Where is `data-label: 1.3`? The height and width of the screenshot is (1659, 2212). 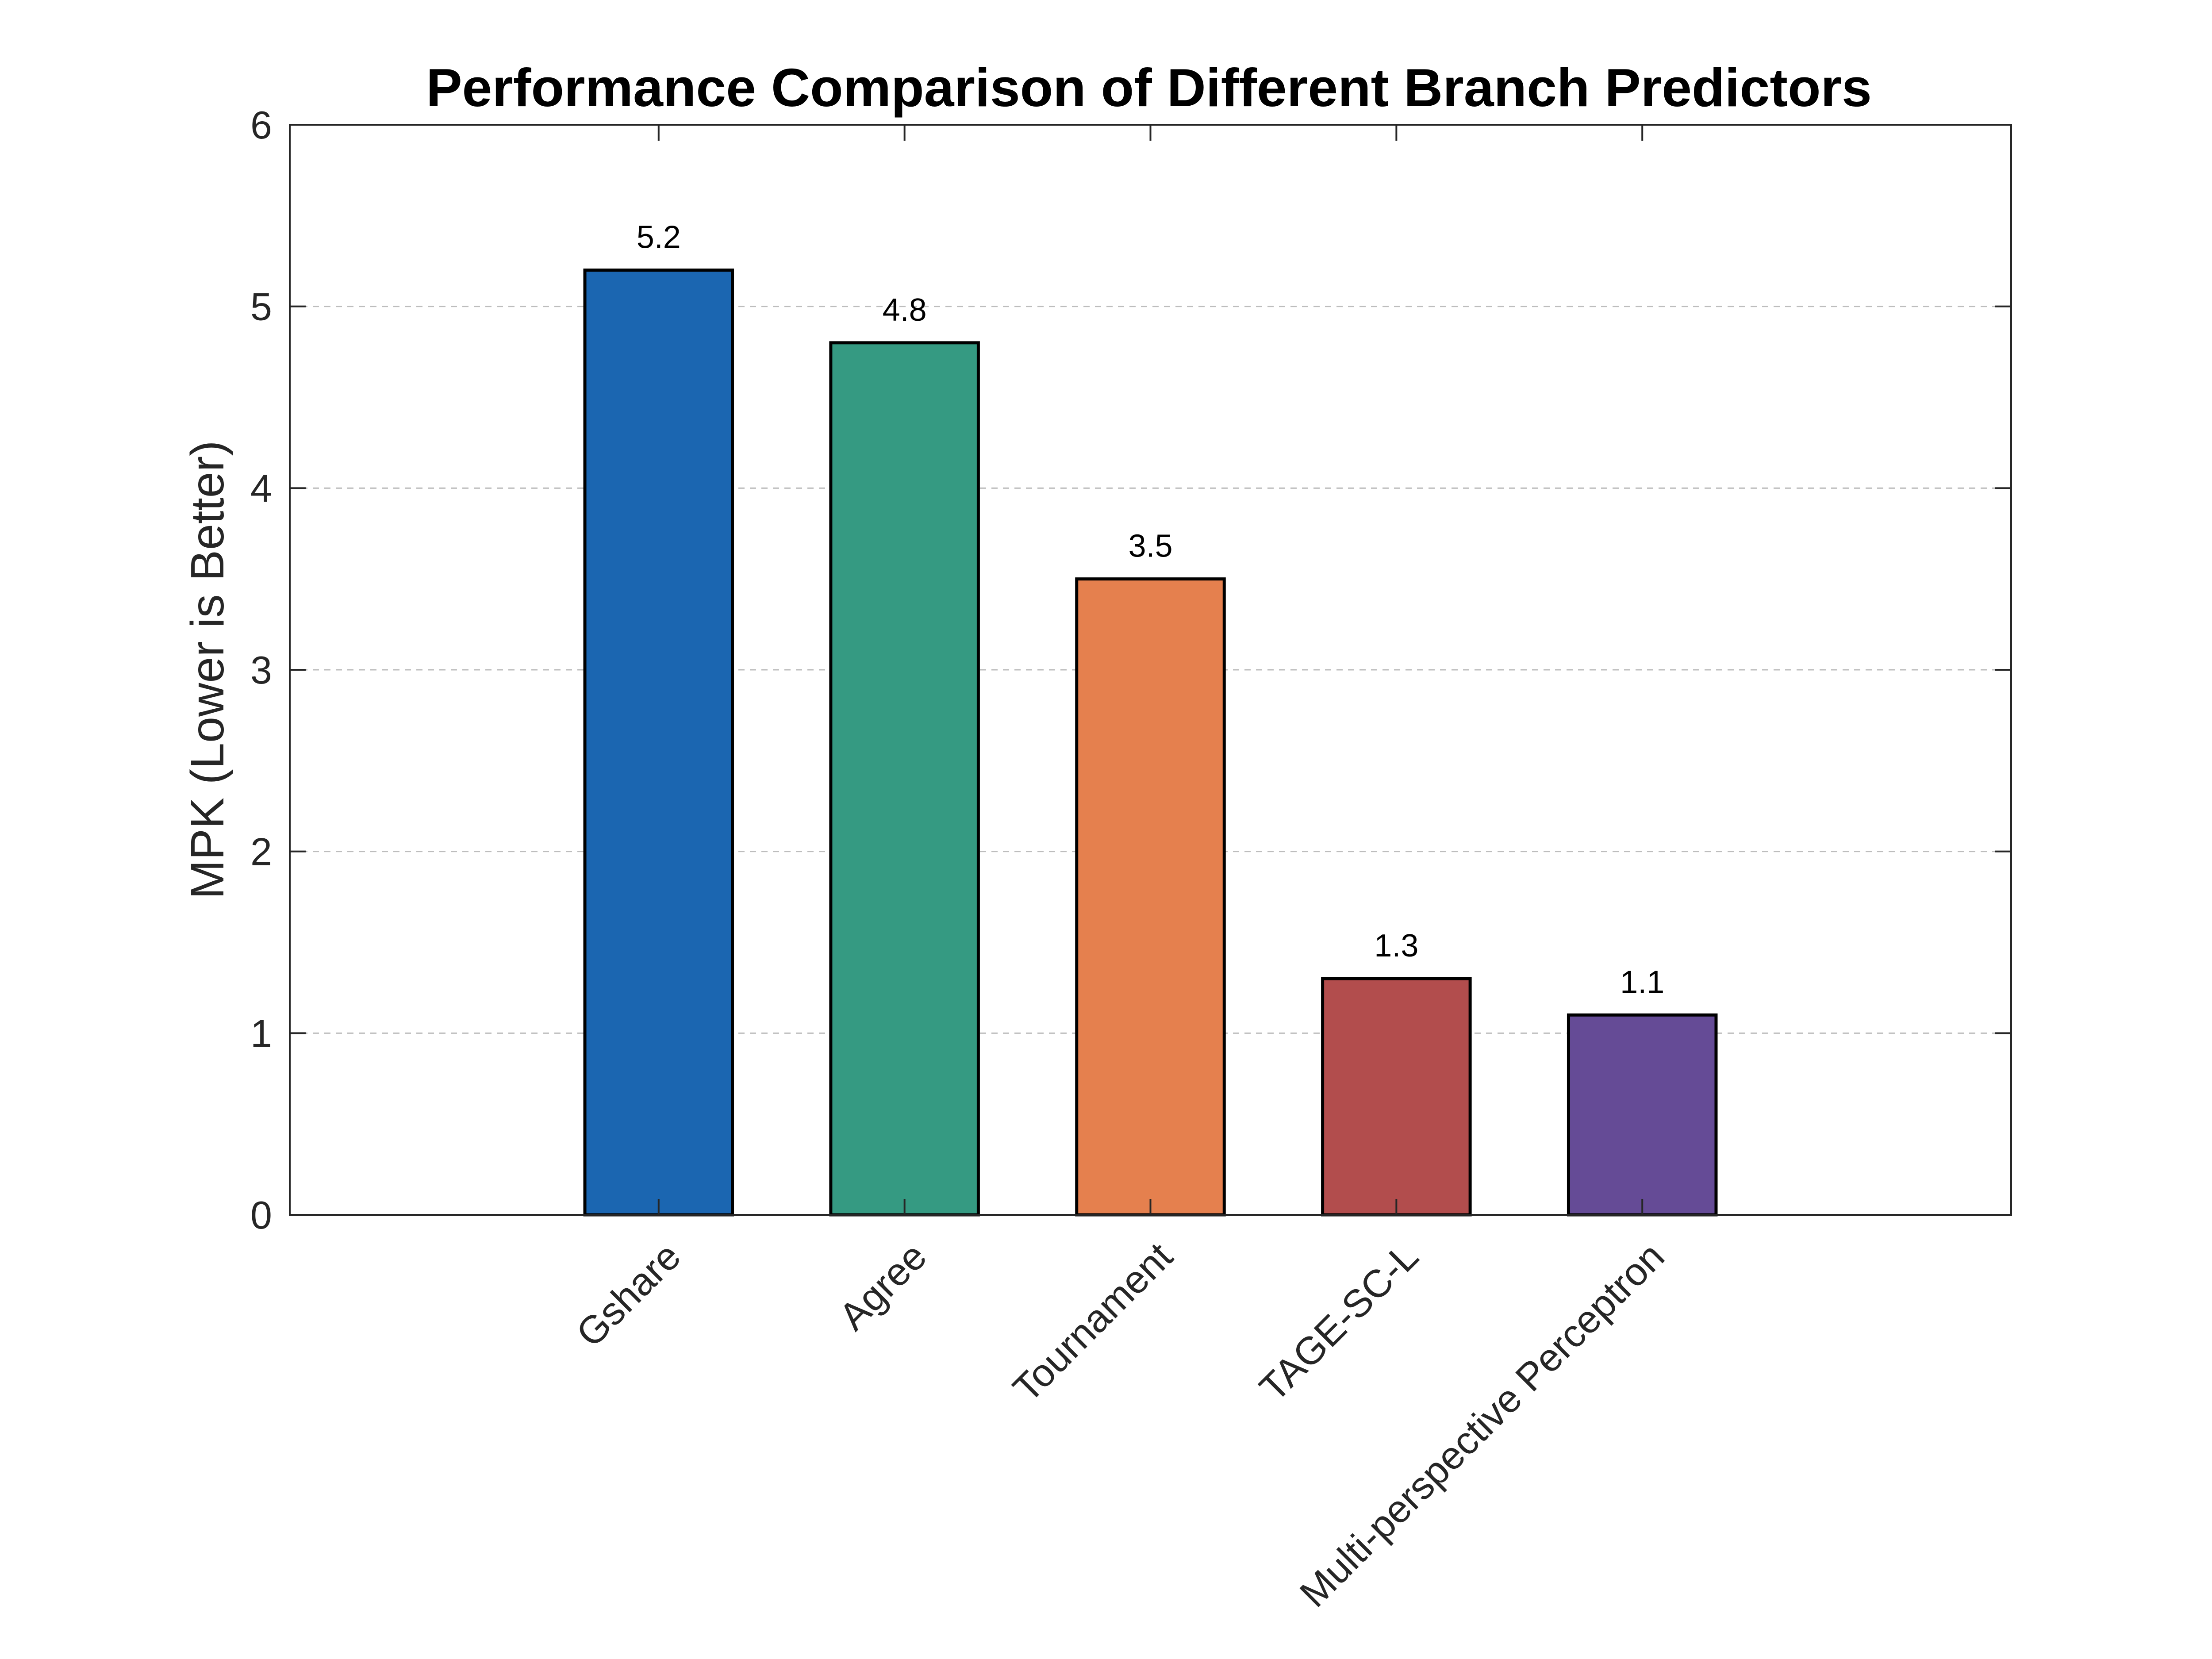
data-label: 1.3 is located at coordinates (1396, 946).